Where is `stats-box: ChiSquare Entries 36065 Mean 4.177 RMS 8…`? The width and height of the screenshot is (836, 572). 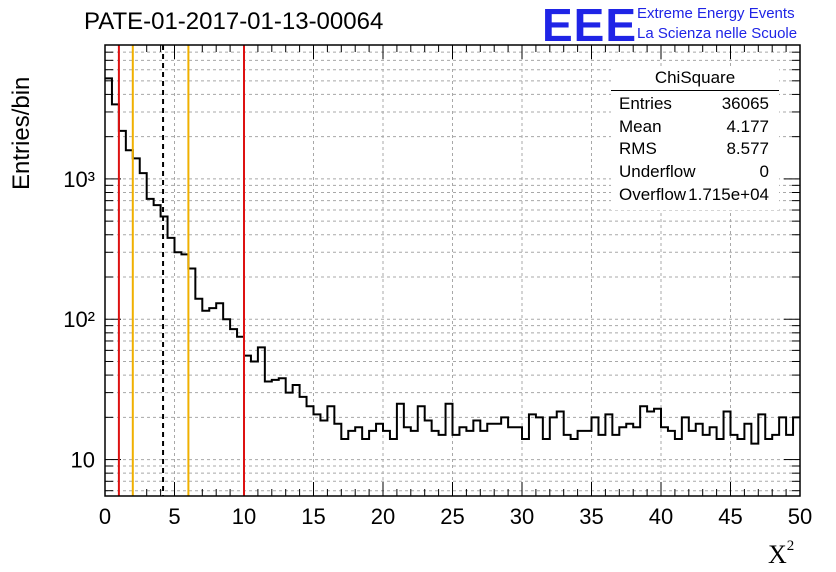 stats-box: ChiSquare Entries 36065 Mean 4.177 RMS 8… is located at coordinates (695, 138).